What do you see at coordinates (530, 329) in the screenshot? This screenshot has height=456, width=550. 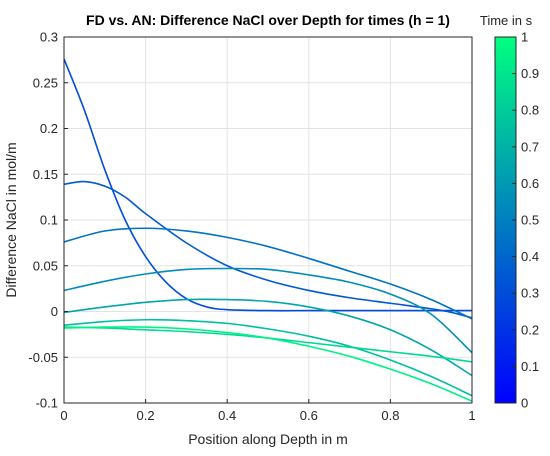 I see `colorbar-tick-label: 0.2` at bounding box center [530, 329].